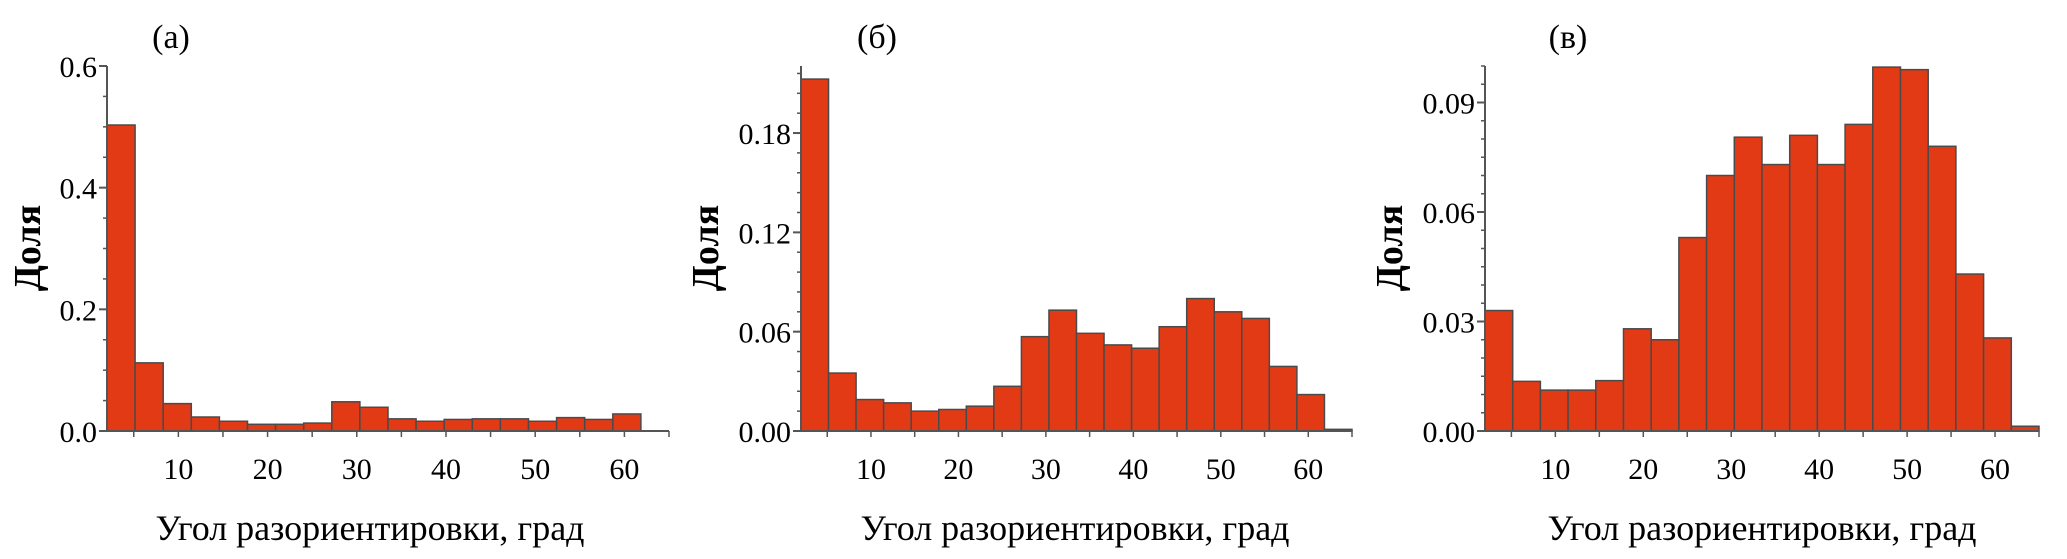  I want to click on y-tick-label: 0.4, so click(79, 189).